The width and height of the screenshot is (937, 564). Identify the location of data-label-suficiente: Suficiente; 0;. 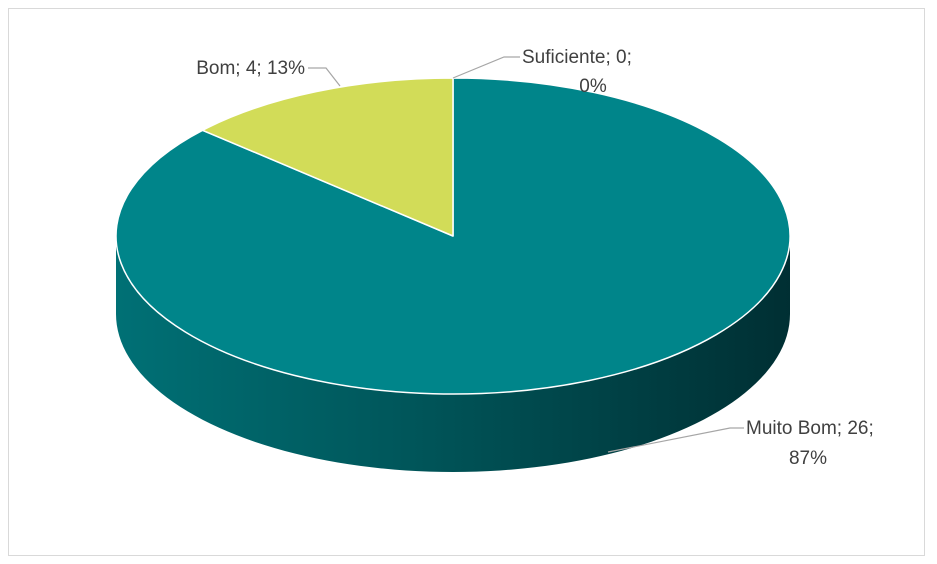
(577, 57).